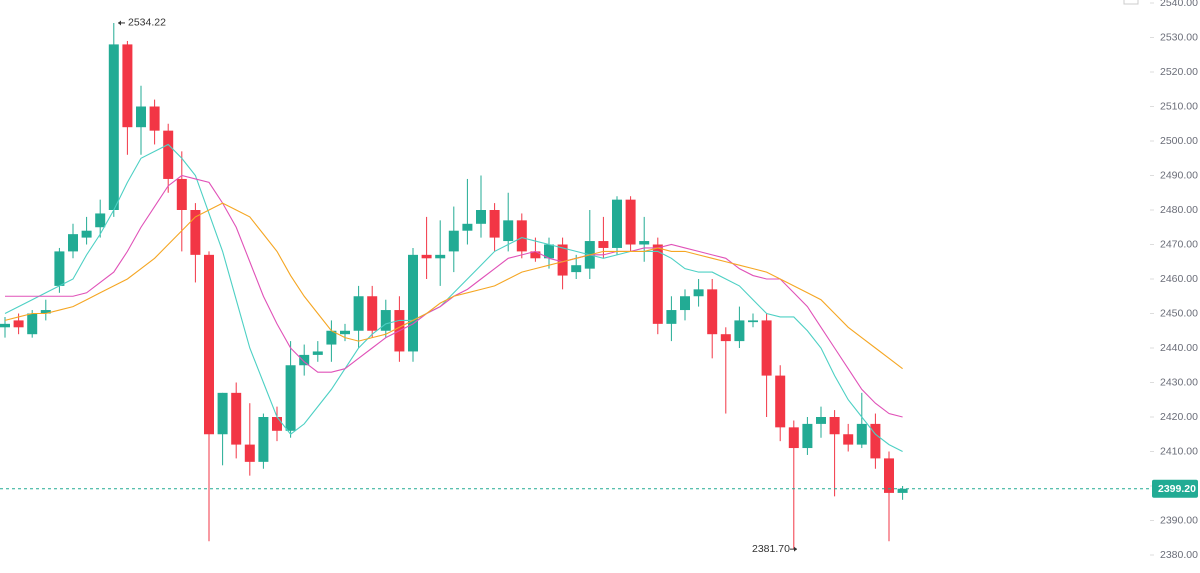 The height and width of the screenshot is (573, 1200). I want to click on y-tick-label: 2490.00, so click(1179, 175).